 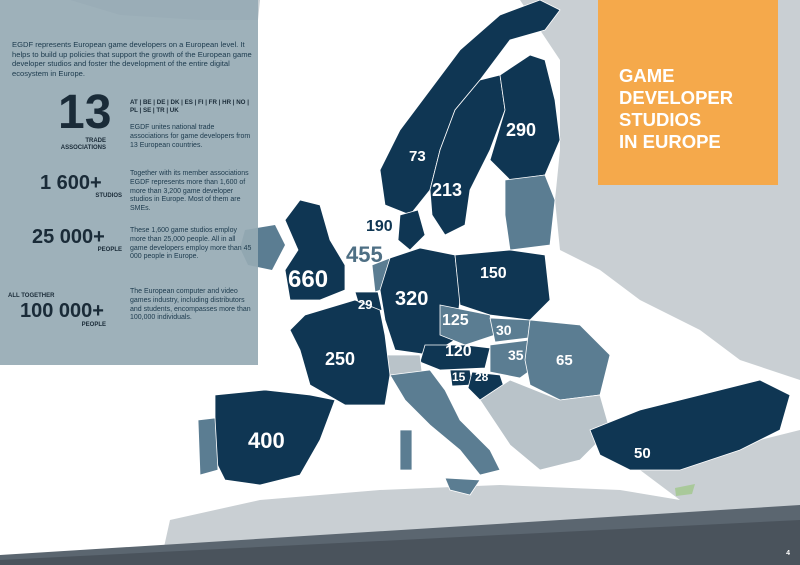 What do you see at coordinates (364, 254) in the screenshot?
I see `label-netherlands: 455` at bounding box center [364, 254].